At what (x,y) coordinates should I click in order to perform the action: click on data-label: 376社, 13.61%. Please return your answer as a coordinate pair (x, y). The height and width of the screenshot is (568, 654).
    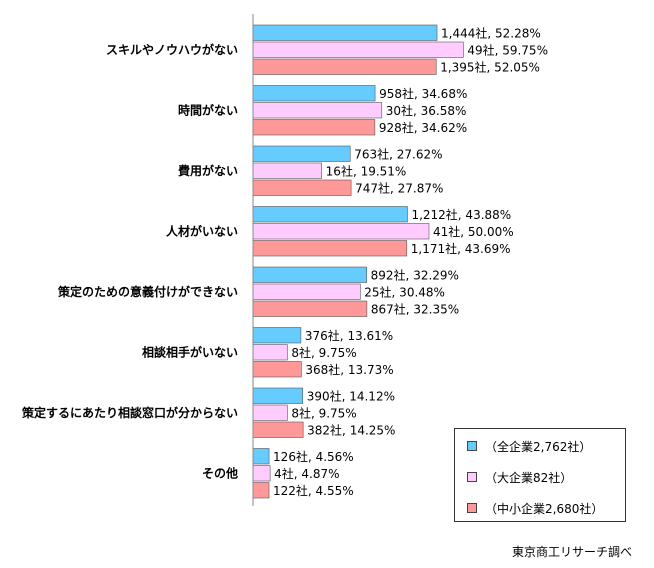
    Looking at the image, I should click on (349, 335).